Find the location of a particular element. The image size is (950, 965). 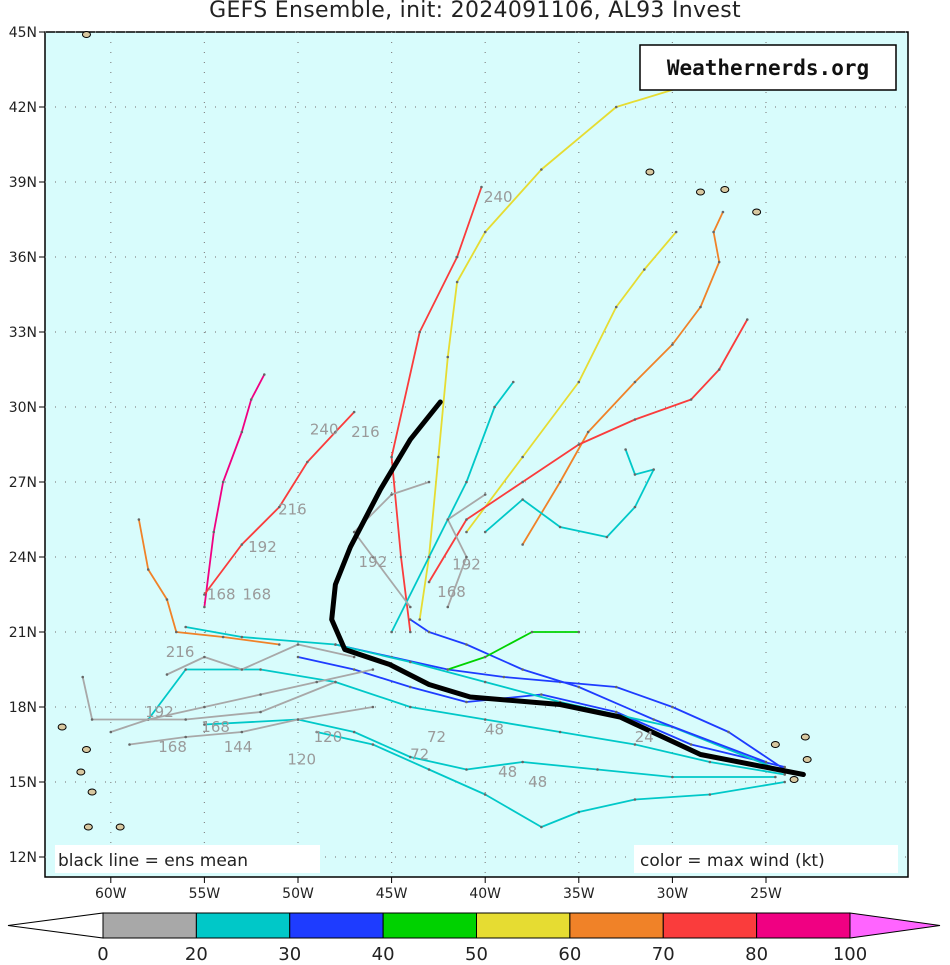

colorbar-label: 80 is located at coordinates (756, 954).